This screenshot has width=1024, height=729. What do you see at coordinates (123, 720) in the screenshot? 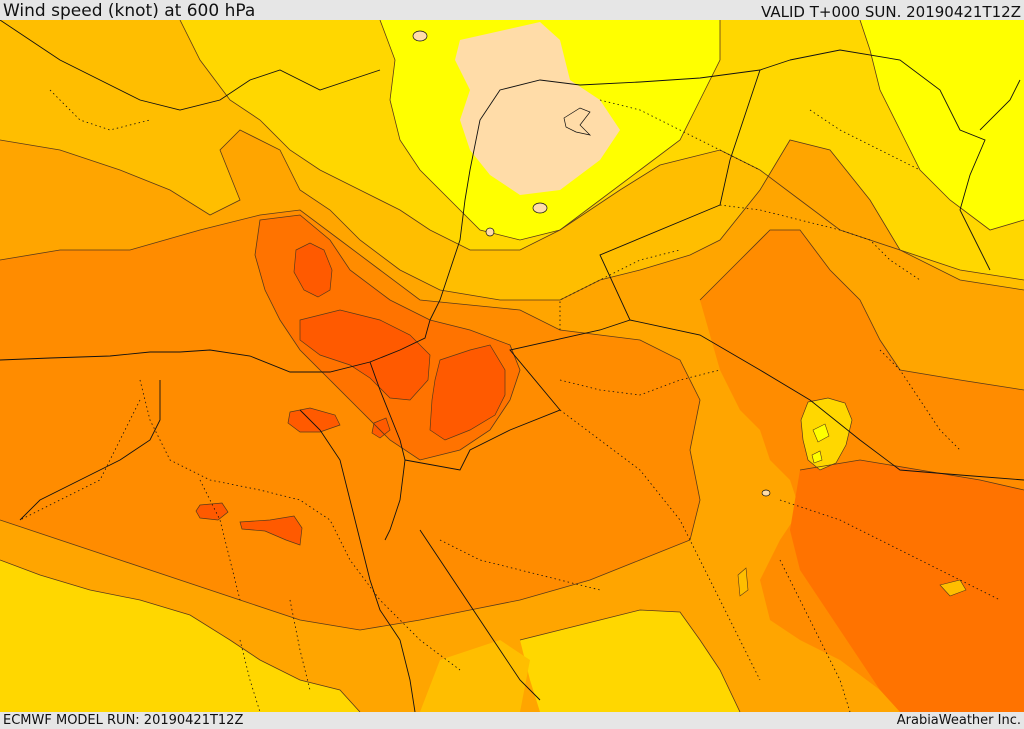
I see `model-run-label: ECMWF MODEL RUN: 20190421T12Z` at bounding box center [123, 720].